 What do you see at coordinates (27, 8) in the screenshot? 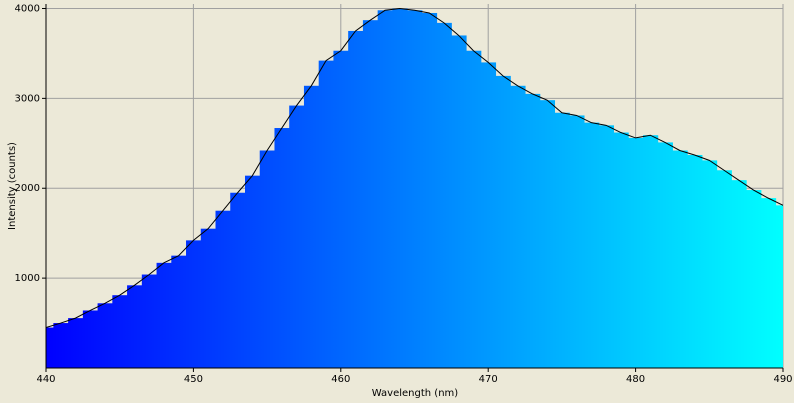
I see `y-tick-label: 4000` at bounding box center [27, 8].